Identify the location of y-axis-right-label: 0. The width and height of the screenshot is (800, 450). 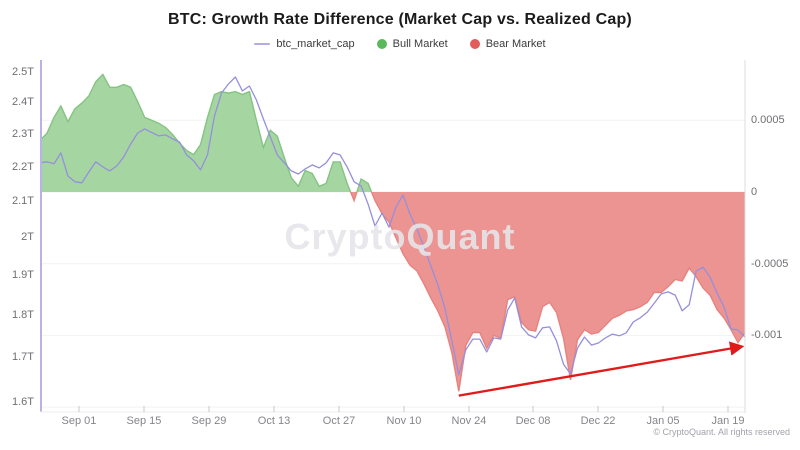
(754, 192).